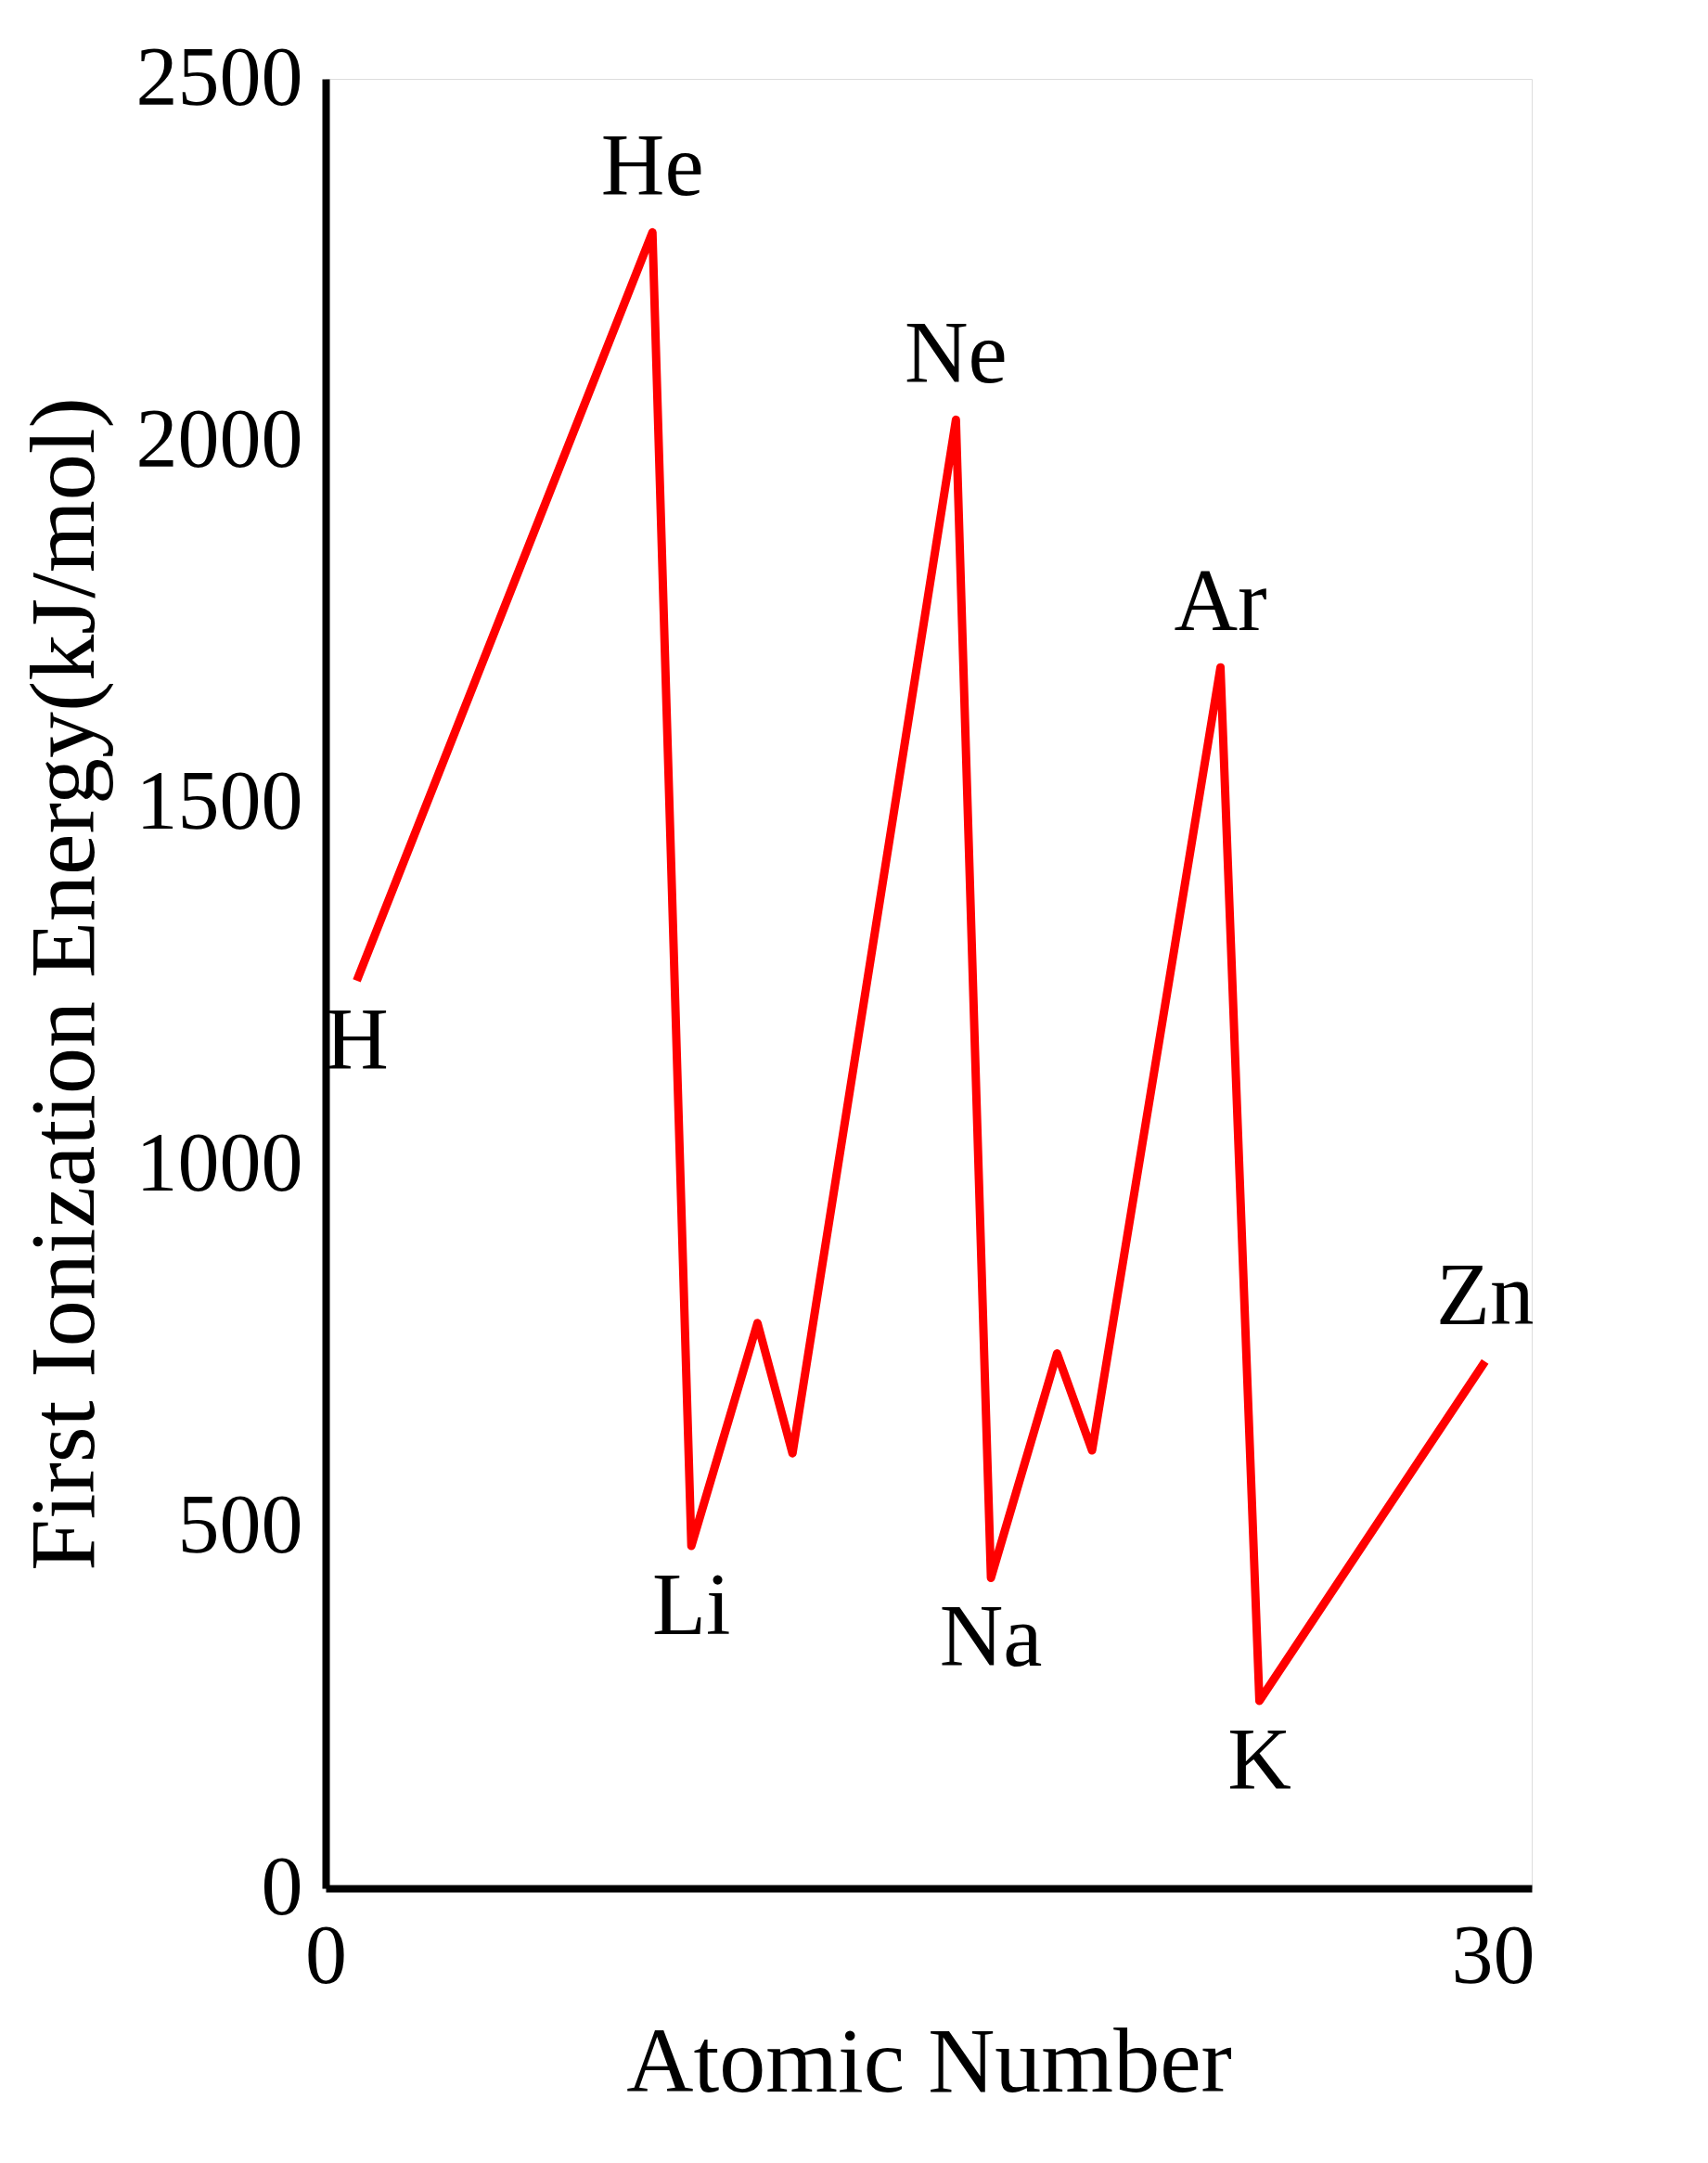  What do you see at coordinates (240, 1523) in the screenshot?
I see `y-tick-label: 500` at bounding box center [240, 1523].